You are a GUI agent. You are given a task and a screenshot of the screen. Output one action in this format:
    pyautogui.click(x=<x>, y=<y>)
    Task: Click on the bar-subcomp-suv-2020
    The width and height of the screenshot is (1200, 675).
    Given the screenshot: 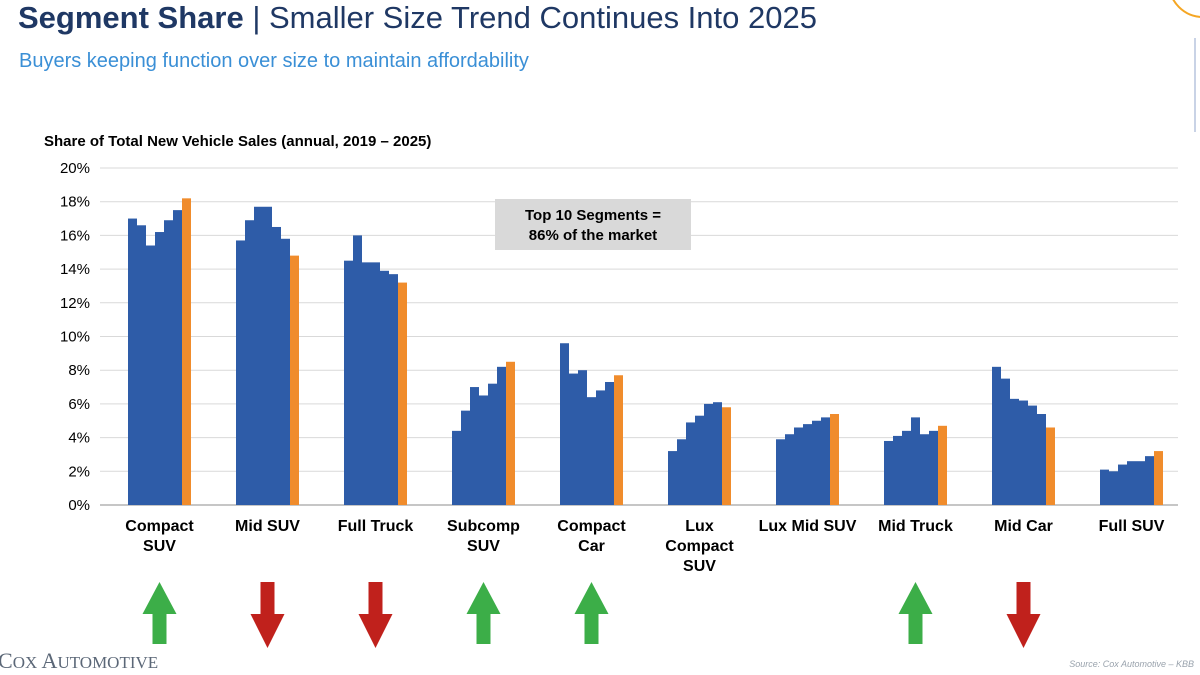 What is the action you would take?
    pyautogui.click(x=465, y=457)
    